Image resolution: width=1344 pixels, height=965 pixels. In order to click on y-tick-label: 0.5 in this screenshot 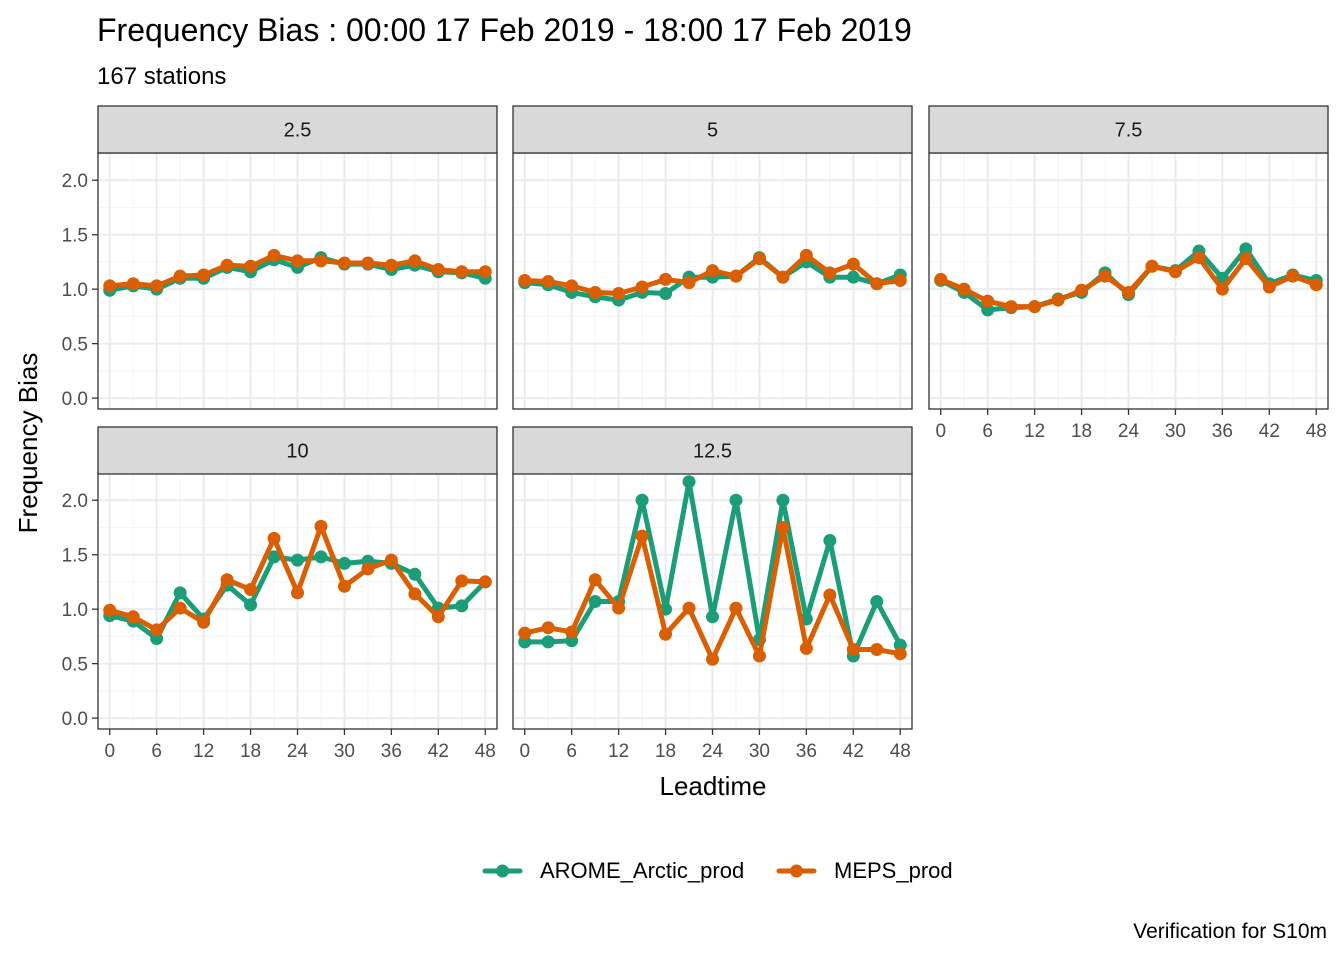, I will do `click(75, 345)`.